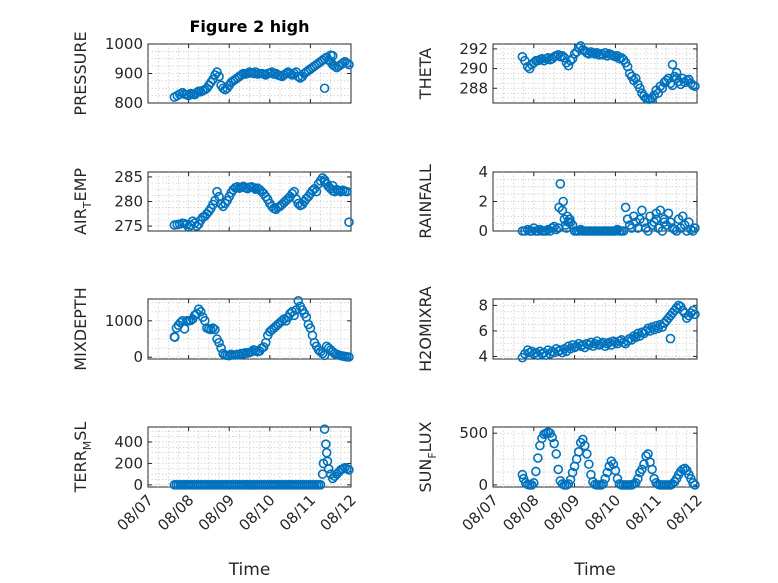  What do you see at coordinates (425, 329) in the screenshot?
I see `y-axis-label-main: H2OMIXRA` at bounding box center [425, 329].